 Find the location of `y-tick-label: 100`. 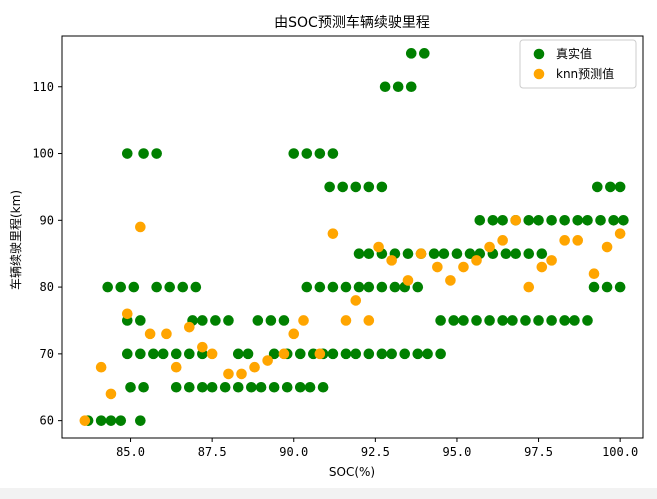

y-tick-label: 100 is located at coordinates (43, 154).